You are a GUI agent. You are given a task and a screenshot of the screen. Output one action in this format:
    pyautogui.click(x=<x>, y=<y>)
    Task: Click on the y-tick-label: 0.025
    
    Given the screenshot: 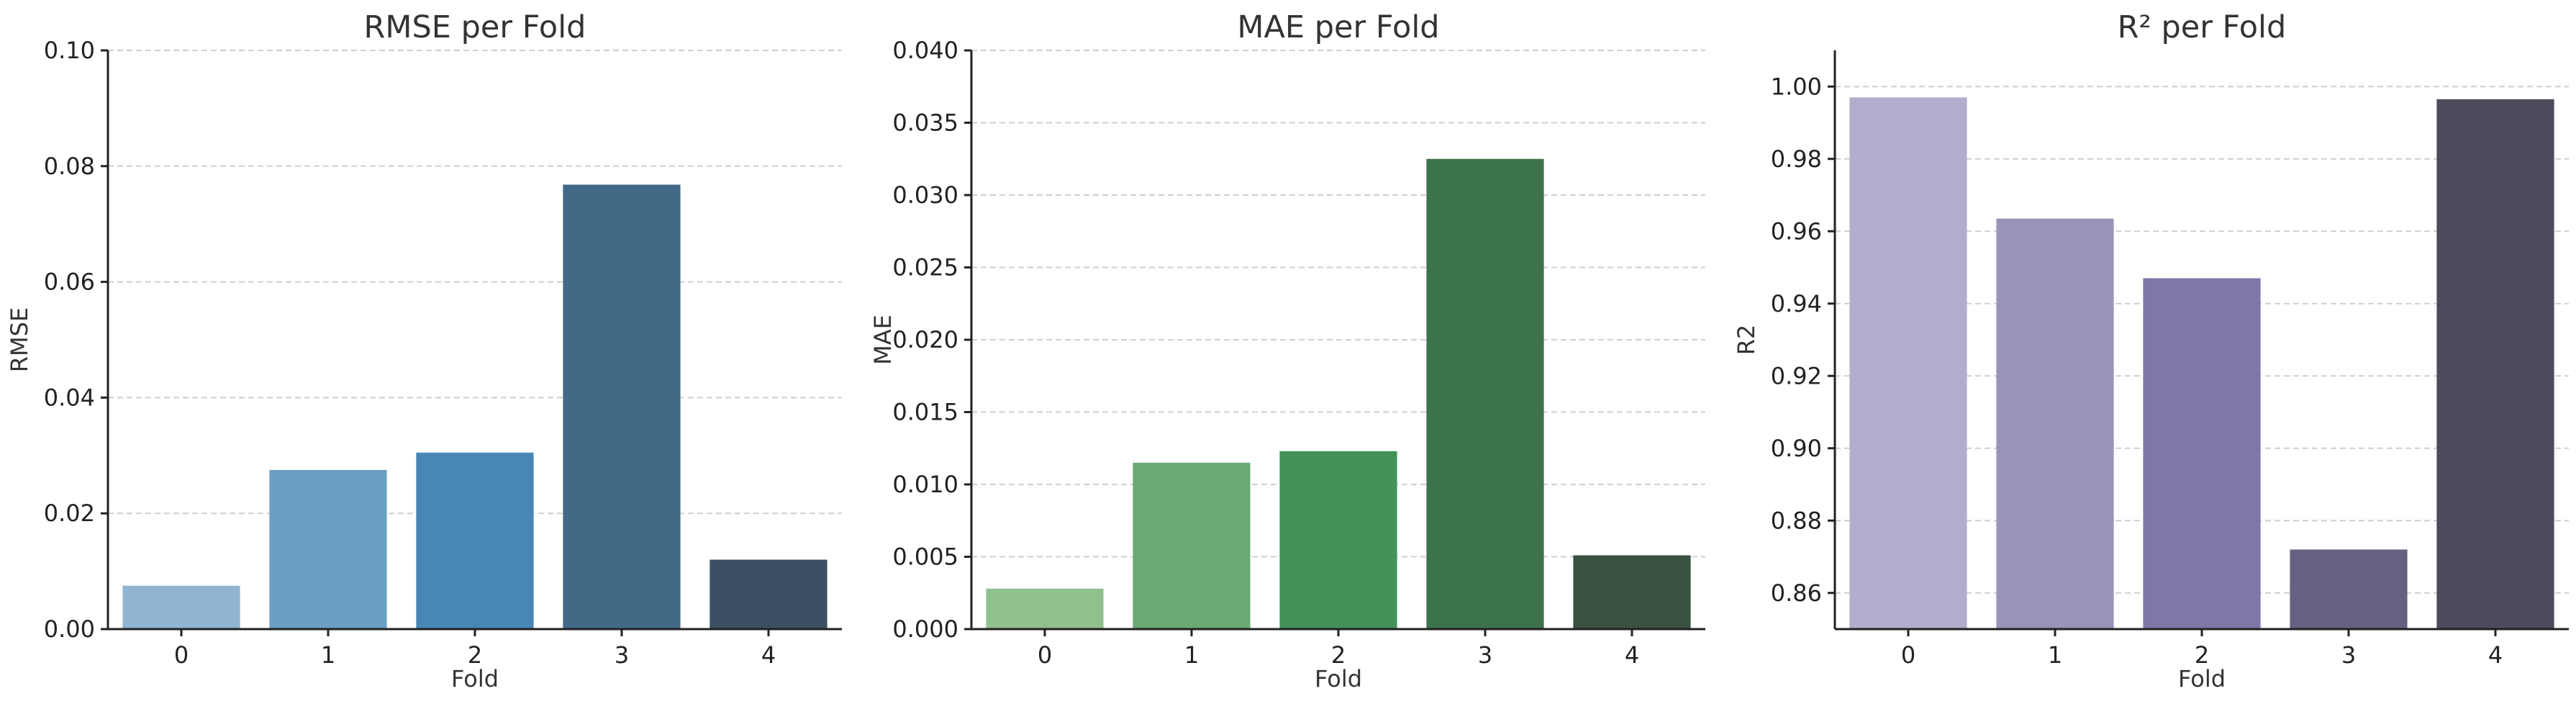 What is the action you would take?
    pyautogui.click(x=925, y=267)
    